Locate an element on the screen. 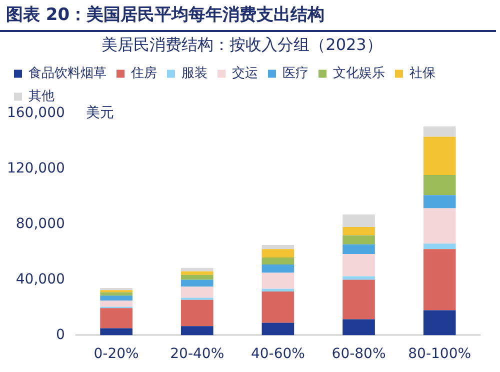 Image resolution: width=500 pixels, height=372 pixels. legend-label: 住房 is located at coordinates (143, 73).